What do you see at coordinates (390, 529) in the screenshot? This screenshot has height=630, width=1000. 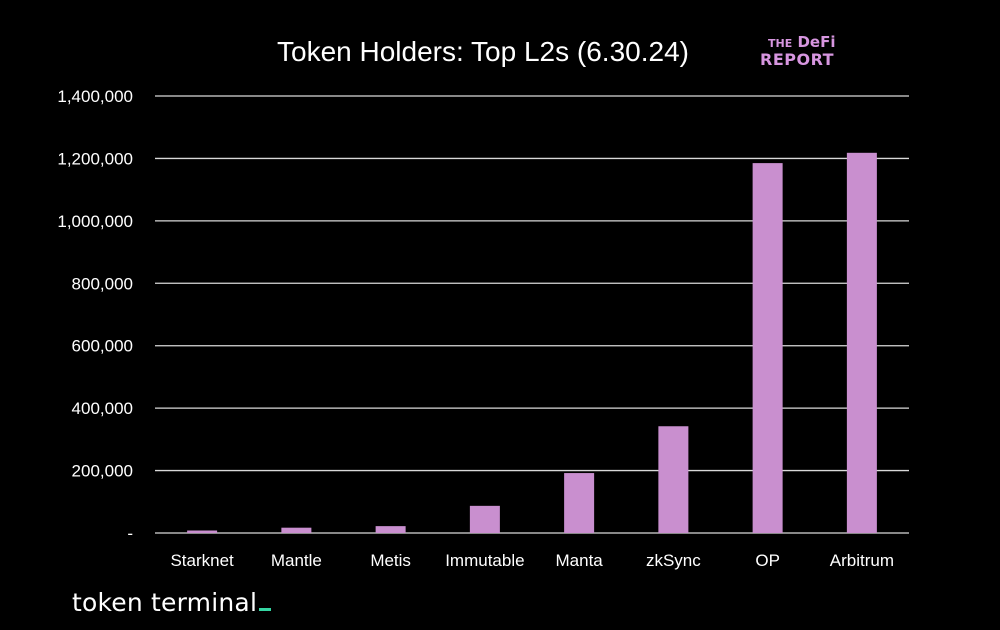 I see `bar-metis` at bounding box center [390, 529].